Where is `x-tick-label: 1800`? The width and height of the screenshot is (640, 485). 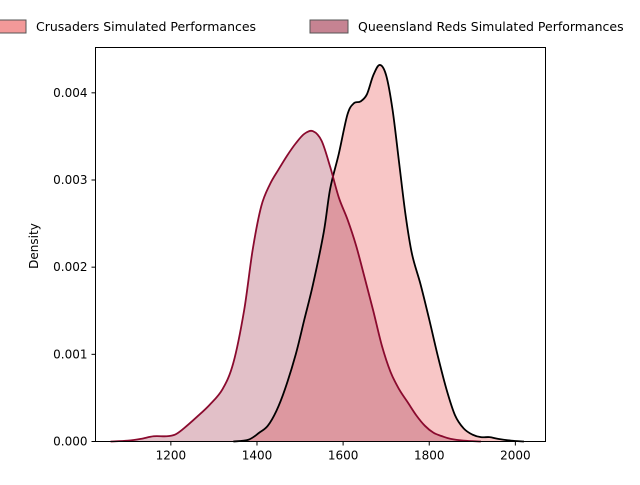
x-tick-label: 1800 is located at coordinates (429, 456).